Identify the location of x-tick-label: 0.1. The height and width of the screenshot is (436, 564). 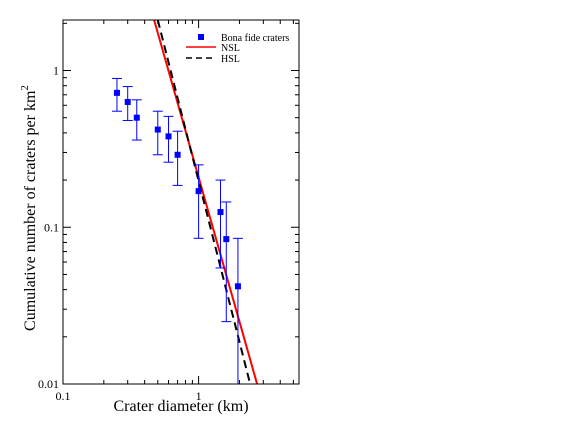
(63, 396).